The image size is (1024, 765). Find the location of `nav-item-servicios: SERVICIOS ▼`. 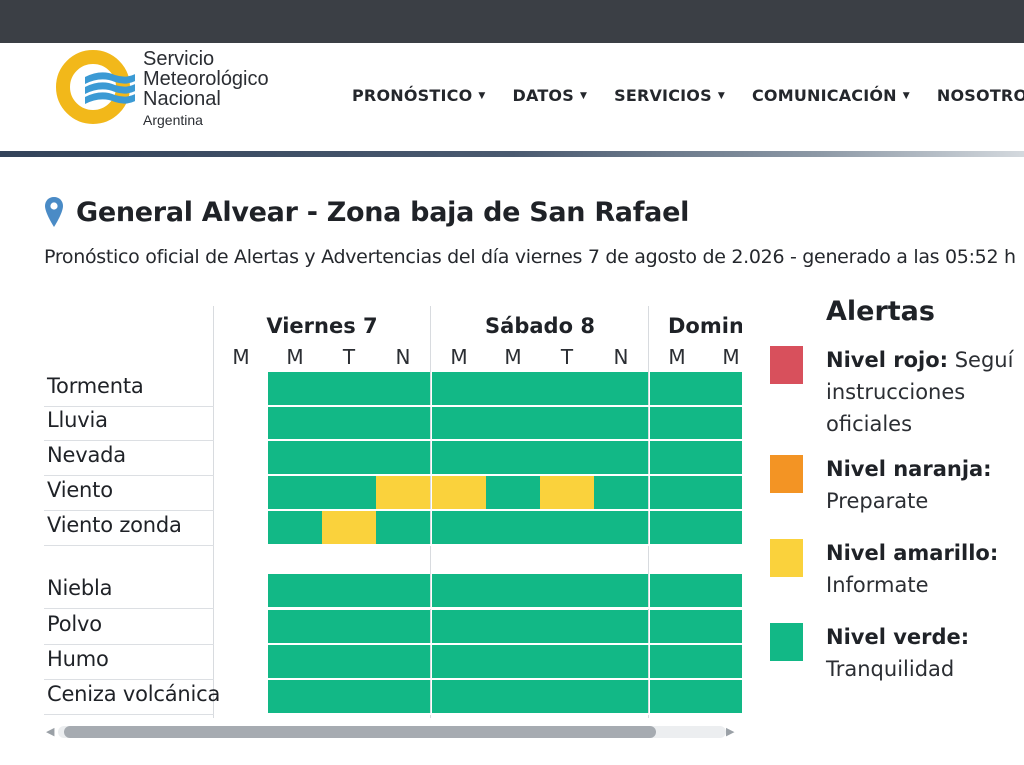

nav-item-servicios: SERVICIOS ▼ is located at coordinates (669, 95).